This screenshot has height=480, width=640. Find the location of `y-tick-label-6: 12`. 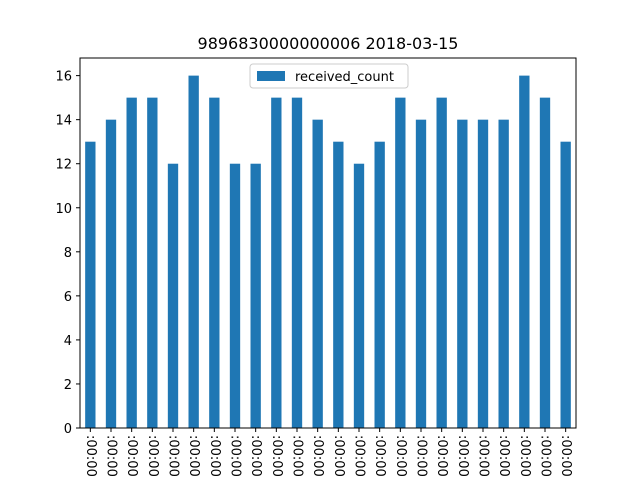

y-tick-label-6: 12 is located at coordinates (63, 165).